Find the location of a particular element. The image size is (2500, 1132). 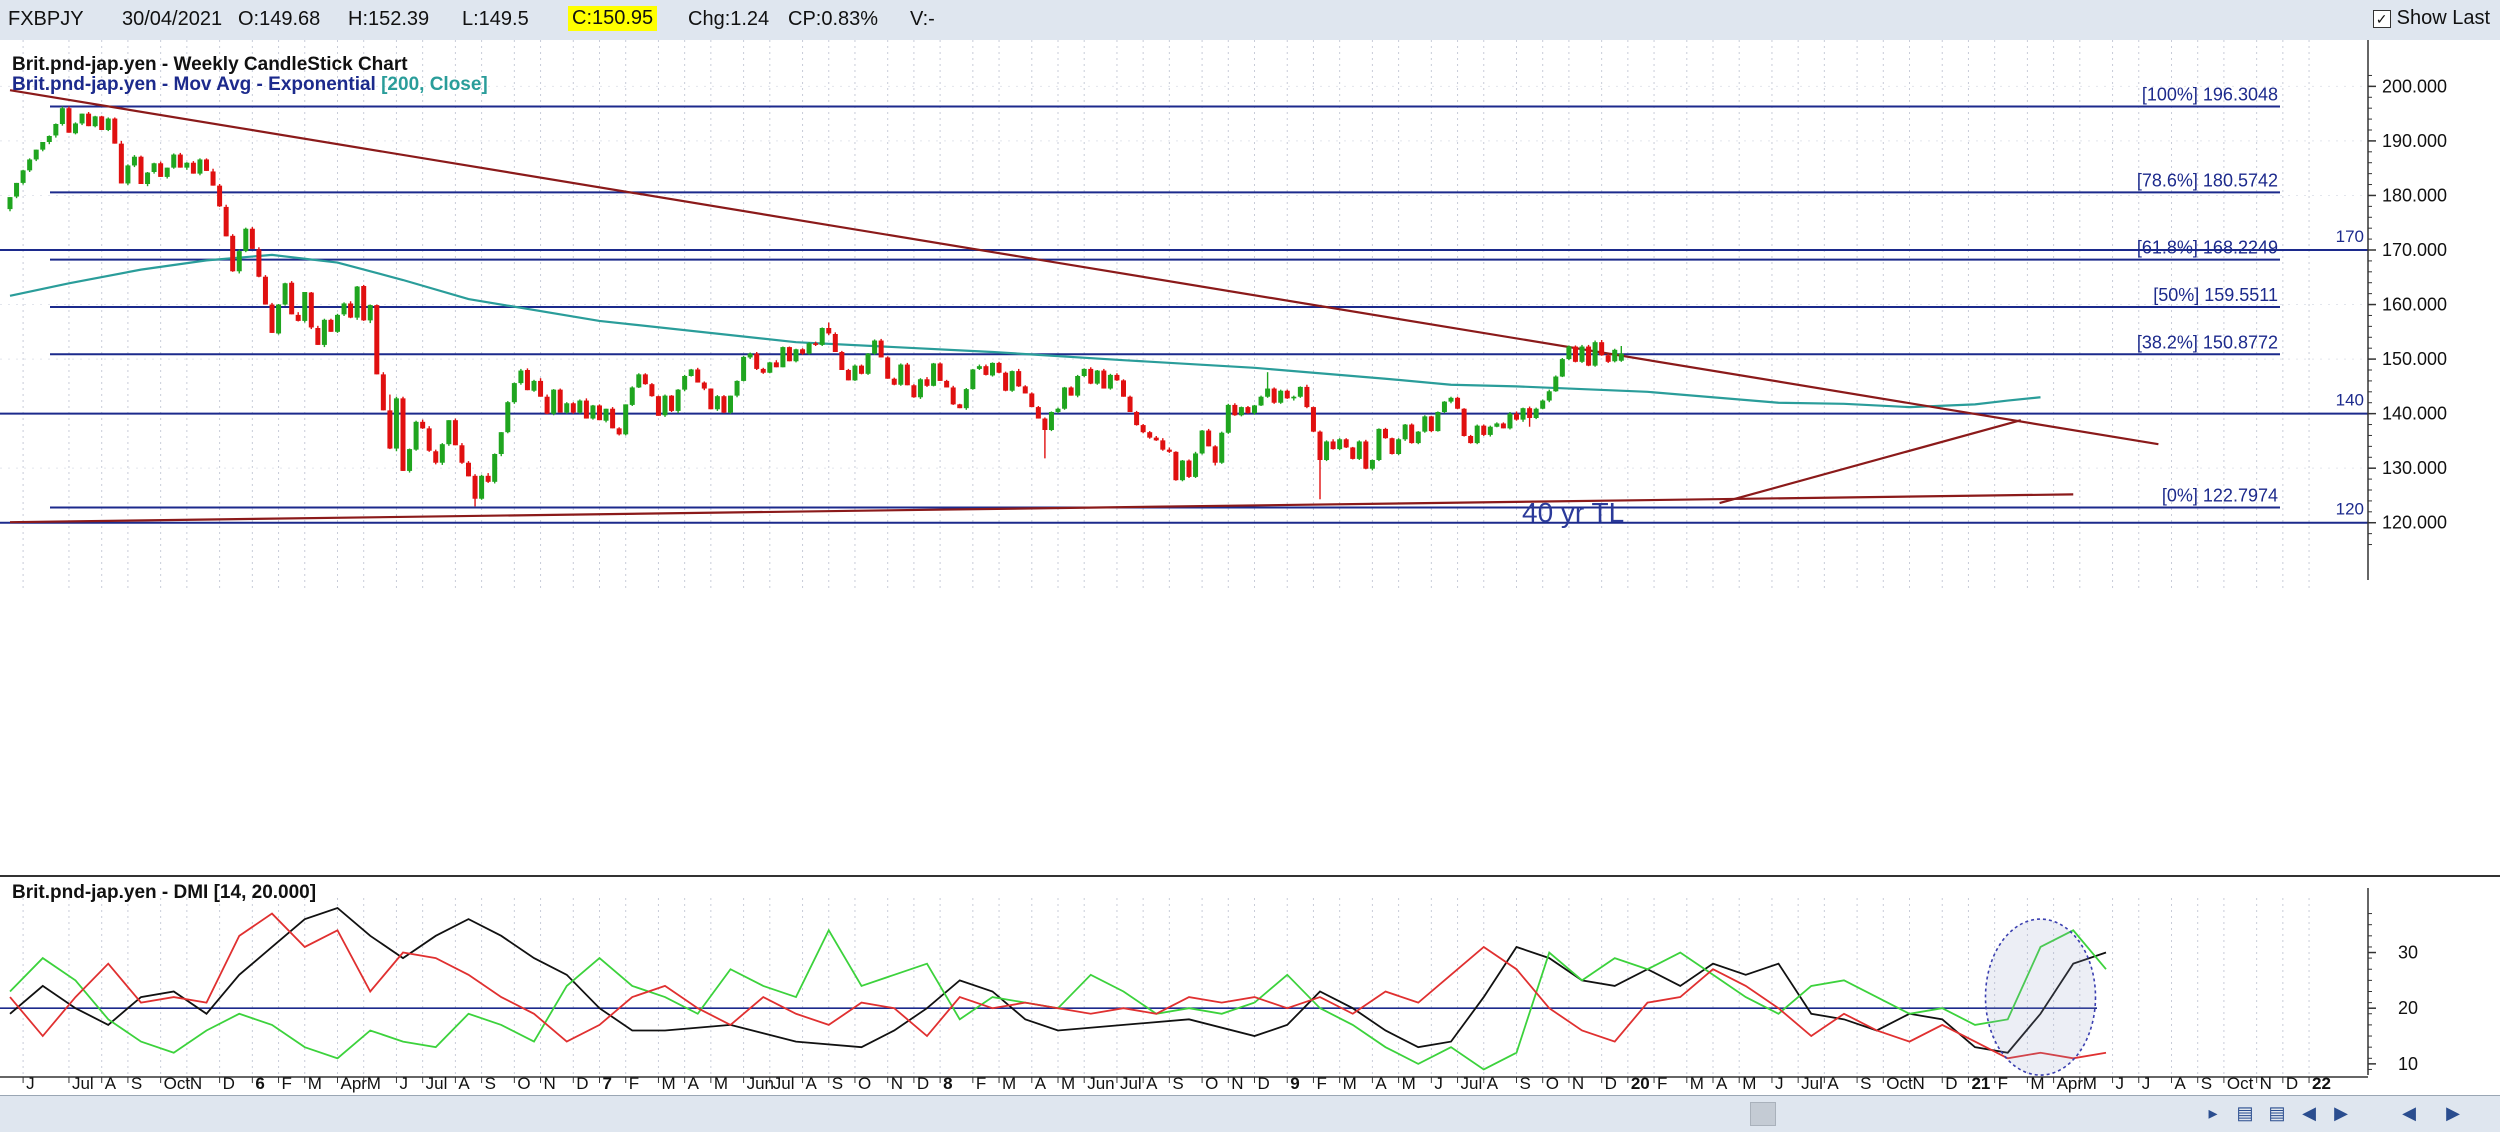

level-label: 140 is located at coordinates (2350, 400).